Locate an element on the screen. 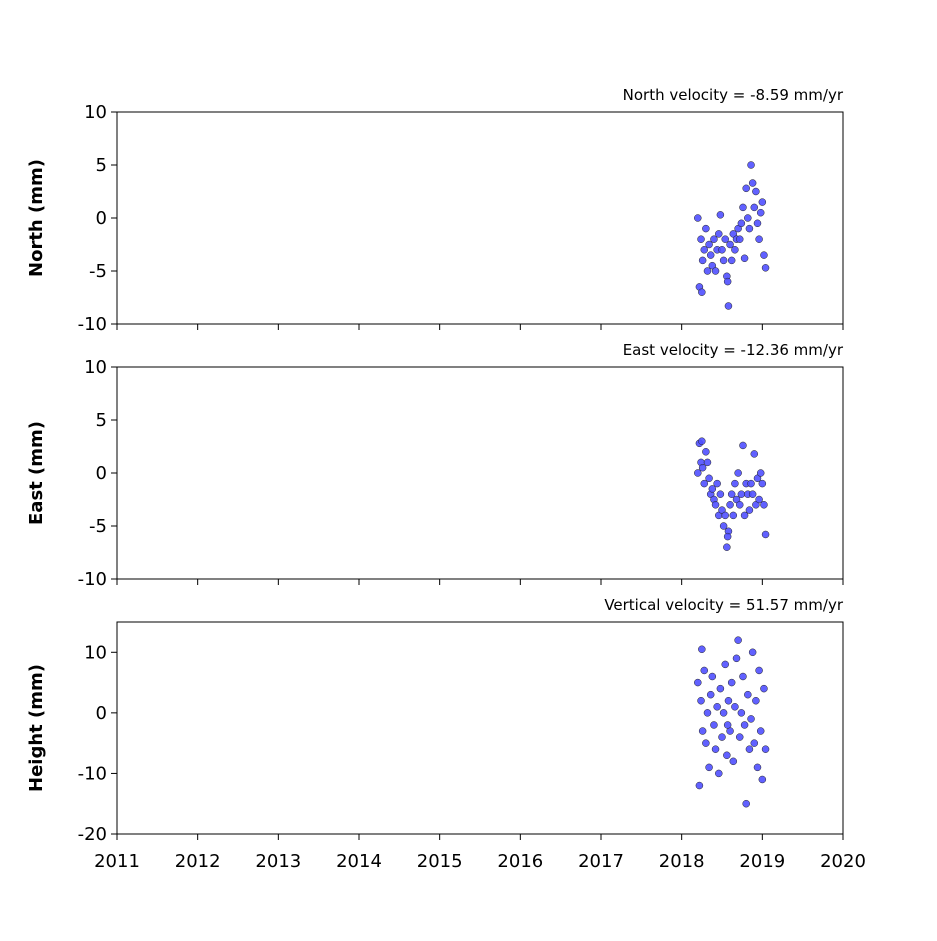  panel-title: Vertical velocity = 51.57 mm/yr is located at coordinates (724, 605).